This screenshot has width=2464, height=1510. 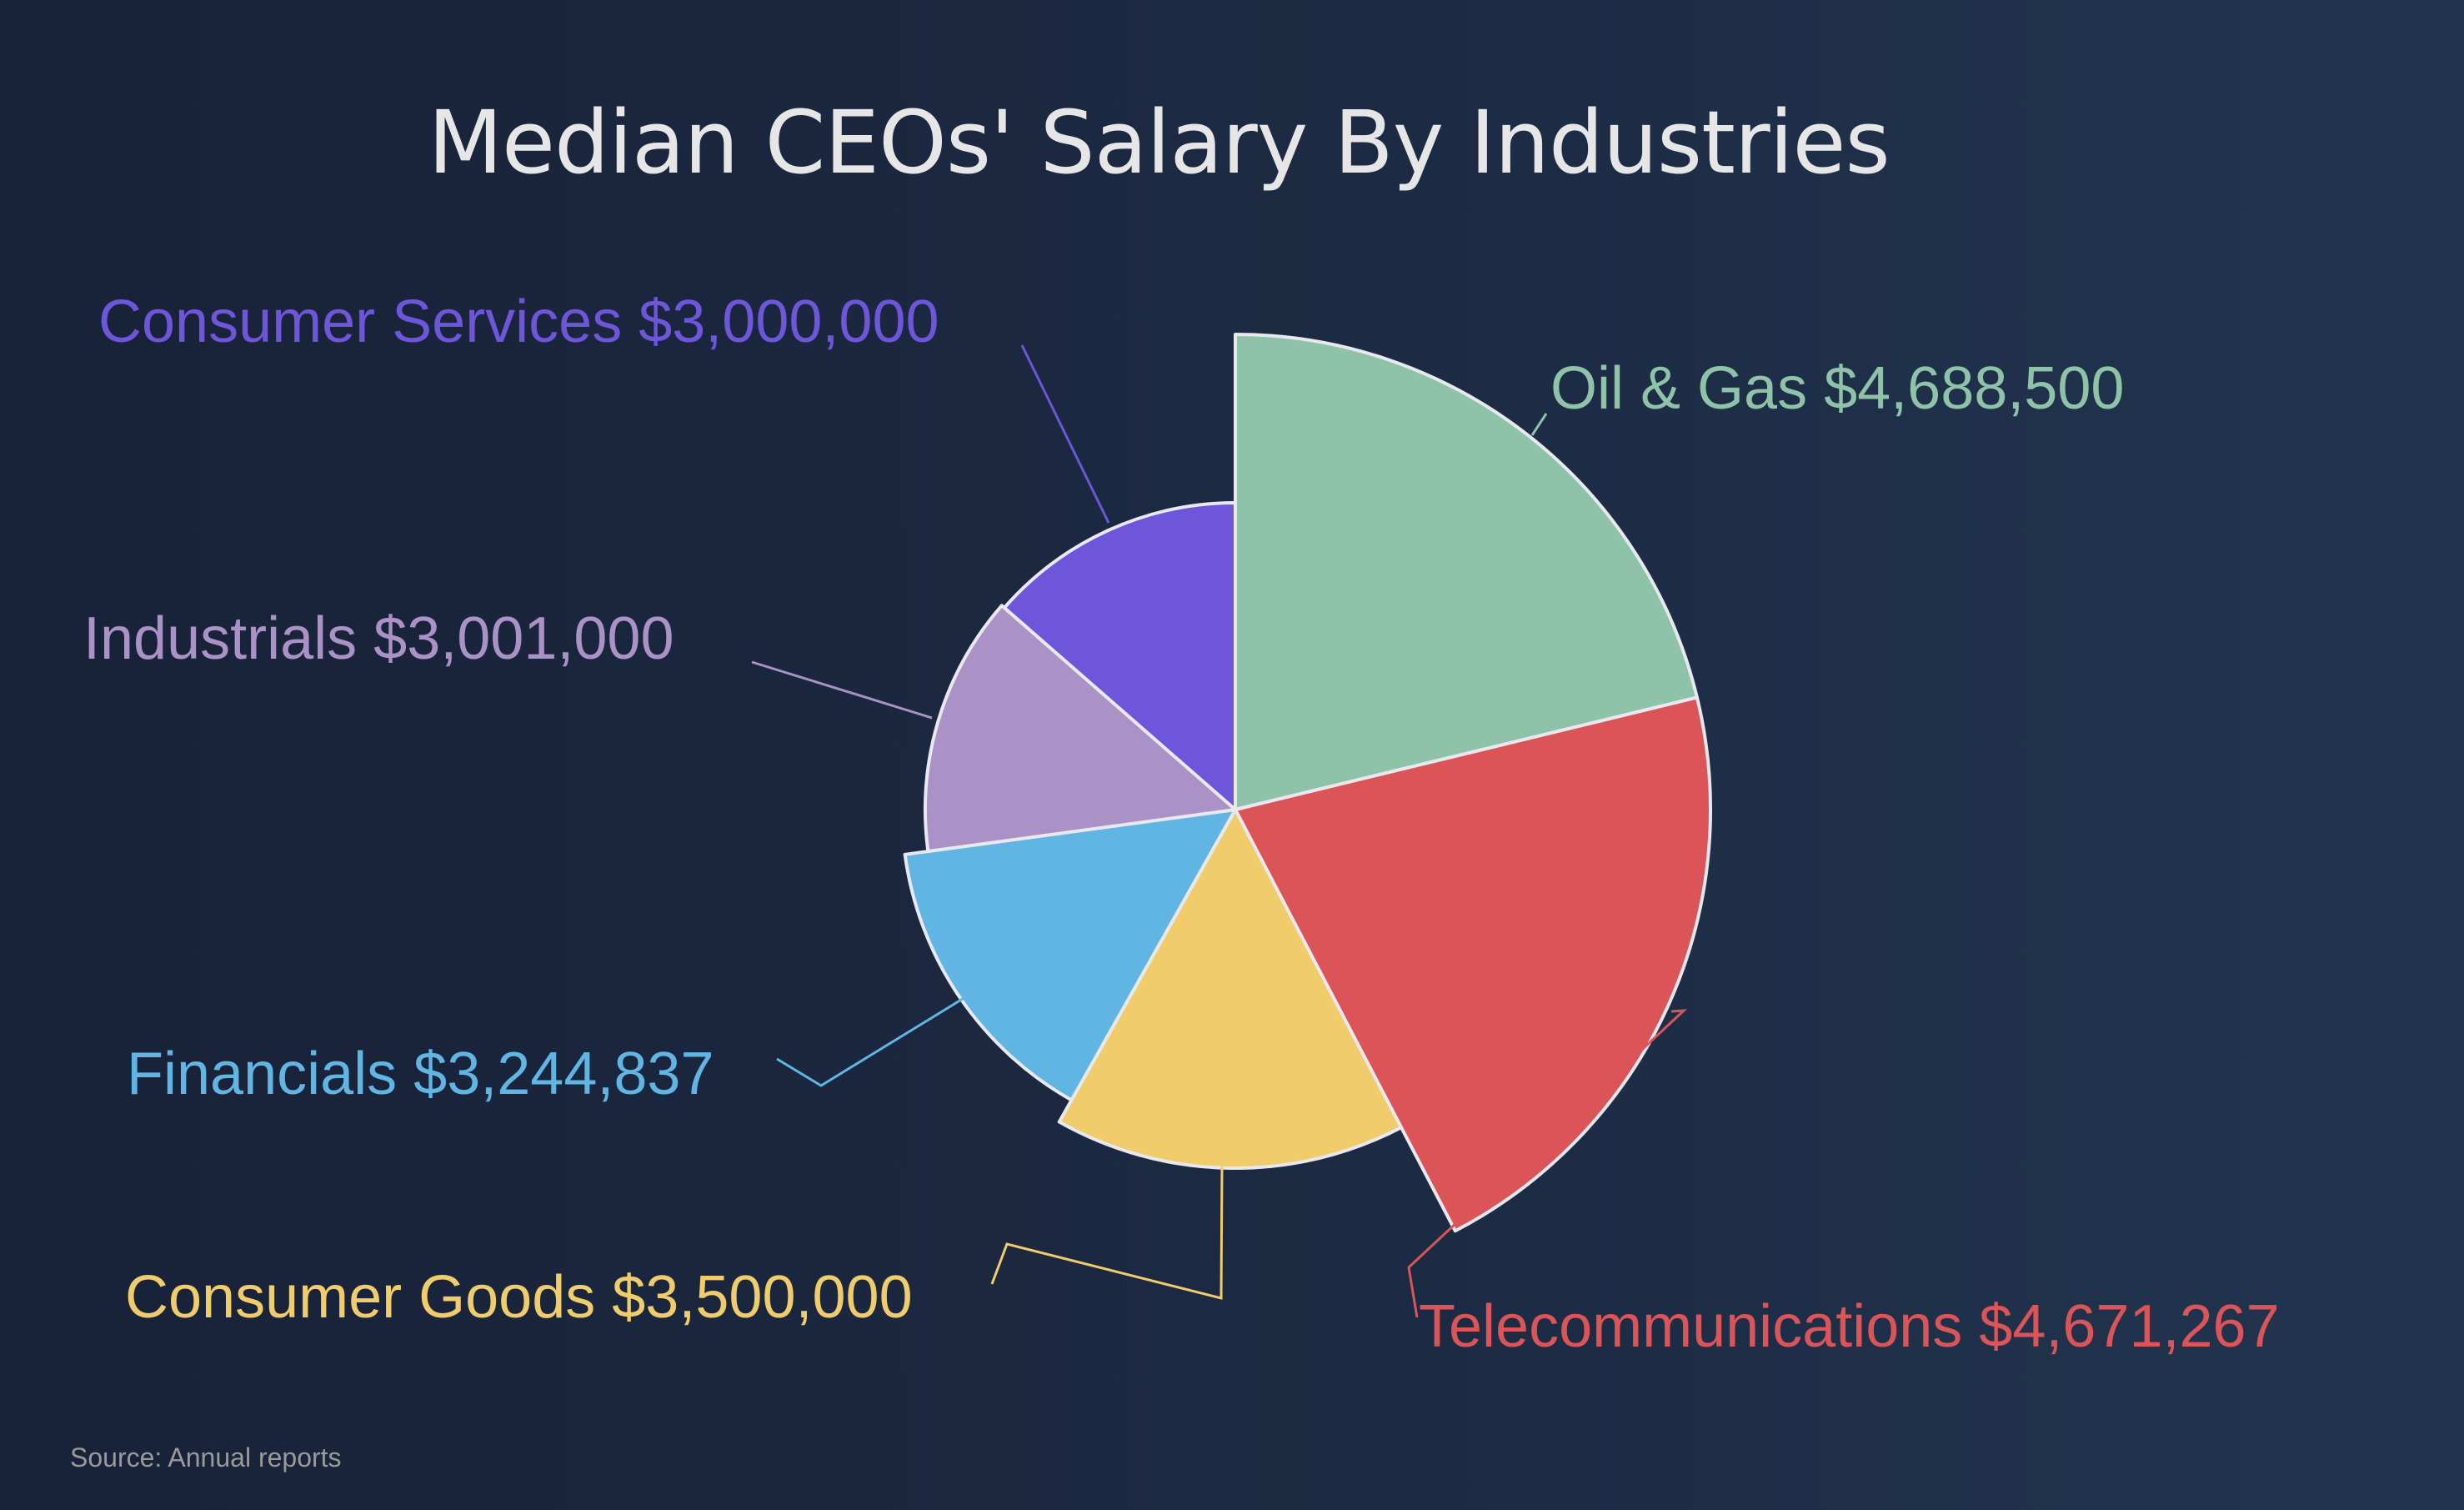 I want to click on slice-label: Industrials $3,001,000, so click(x=378, y=638).